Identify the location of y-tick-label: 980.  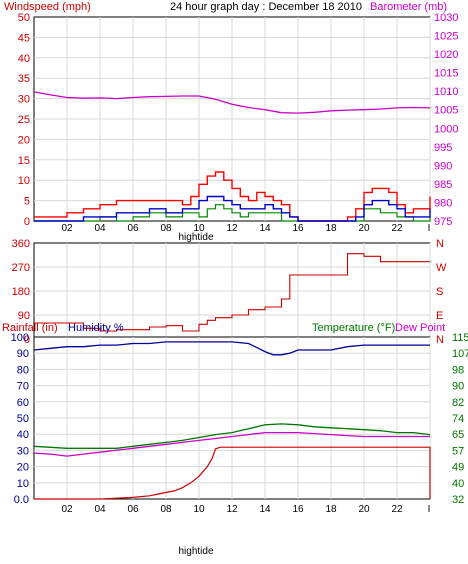
(443, 203).